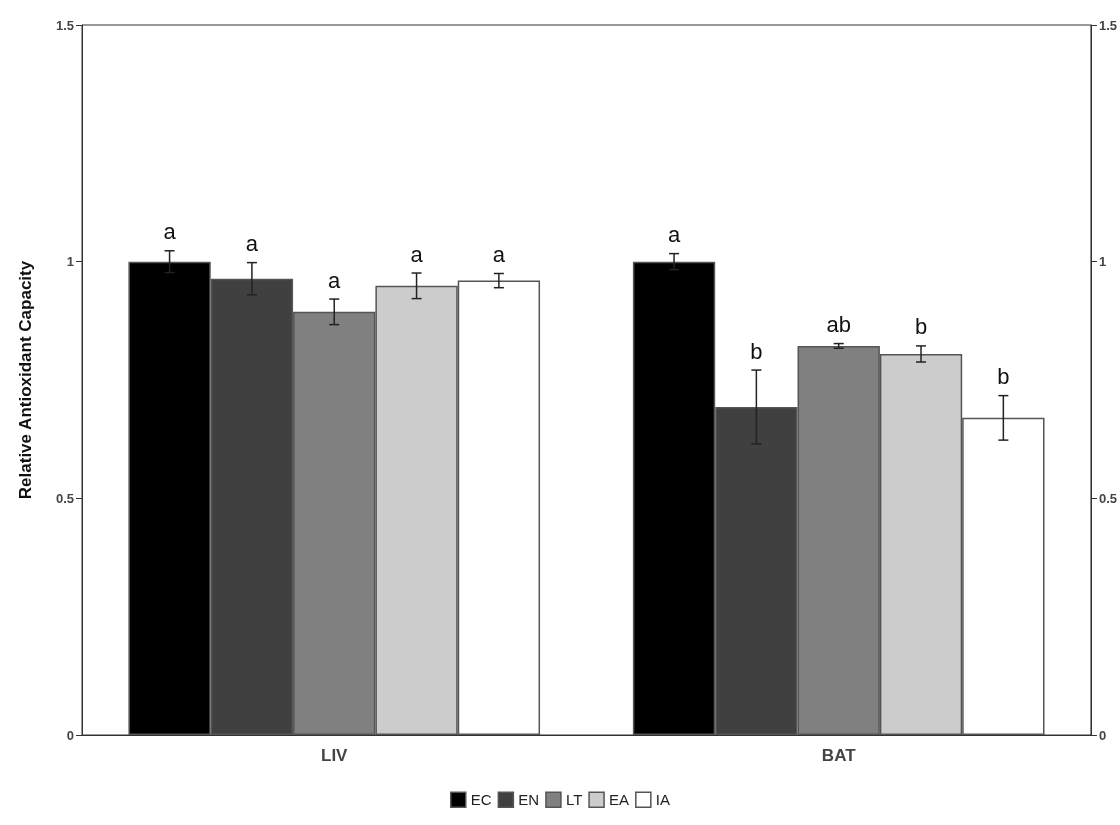  Describe the element at coordinates (1108, 25) in the screenshot. I see `y2-tick-label: 1.5` at that location.